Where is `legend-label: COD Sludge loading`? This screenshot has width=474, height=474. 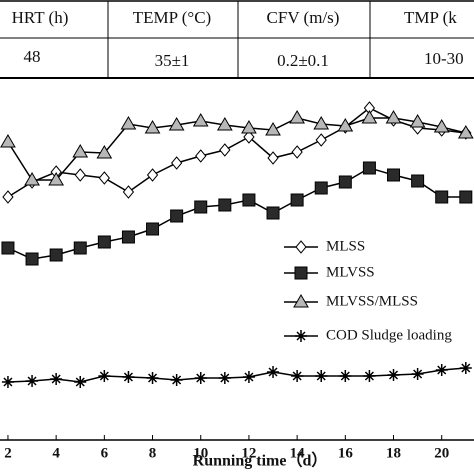 legend-label: COD Sludge loading is located at coordinates (389, 335).